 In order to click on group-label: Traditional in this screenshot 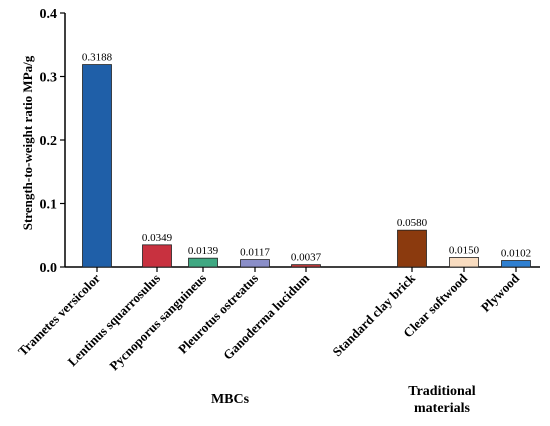, I will do `click(442, 391)`.